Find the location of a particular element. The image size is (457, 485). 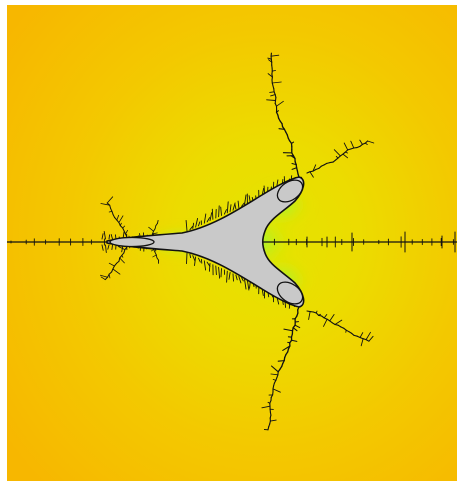

left-bulb is located at coordinates (132, 242).